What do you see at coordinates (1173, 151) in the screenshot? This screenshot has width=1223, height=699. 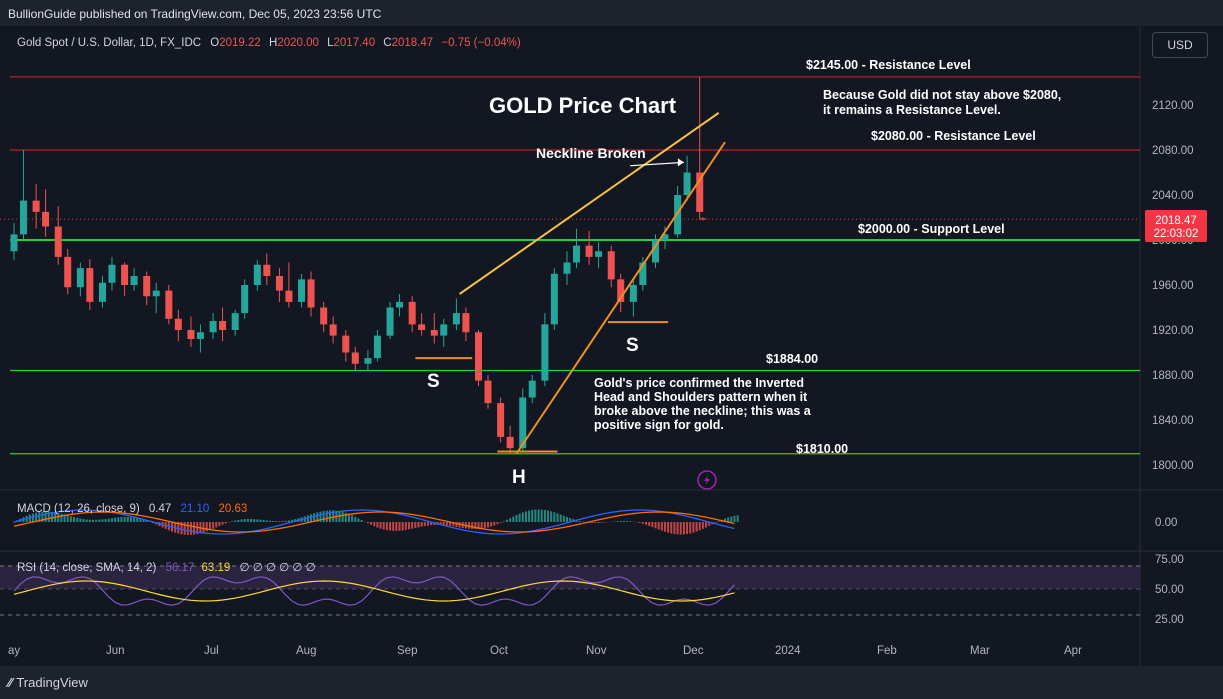 I see `price-tick-label: 2080.00` at bounding box center [1173, 151].